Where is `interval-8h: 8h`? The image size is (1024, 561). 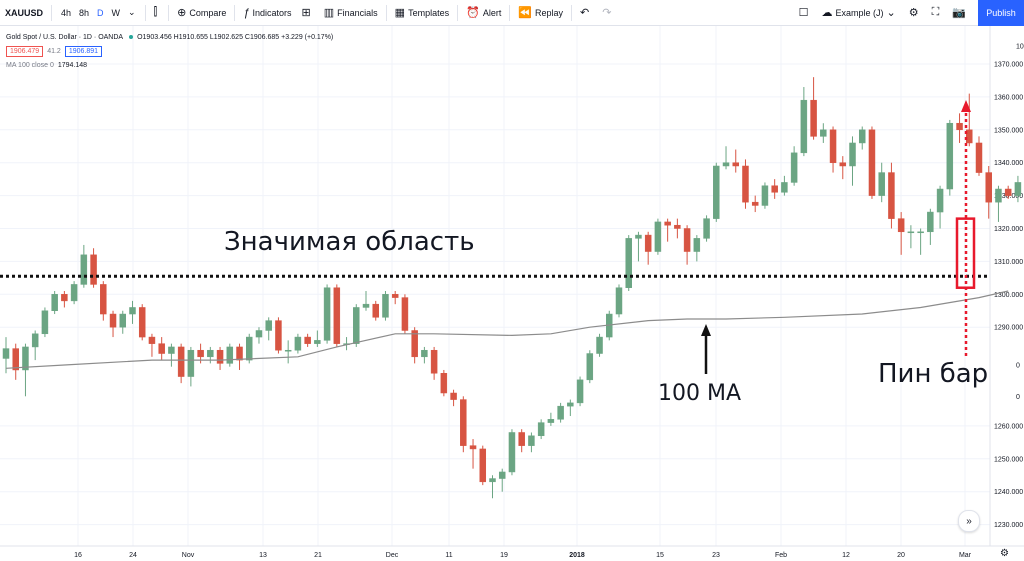 interval-8h: 8h is located at coordinates (84, 12).